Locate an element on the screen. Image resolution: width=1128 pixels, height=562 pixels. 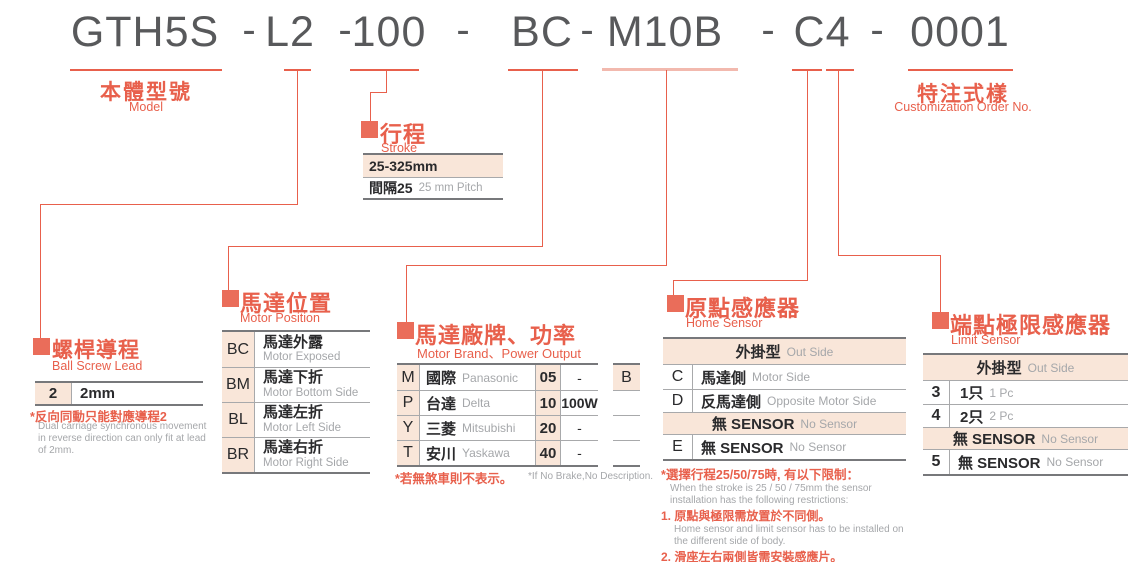
header-zh: 無 SENSOR is located at coordinates (994, 439).